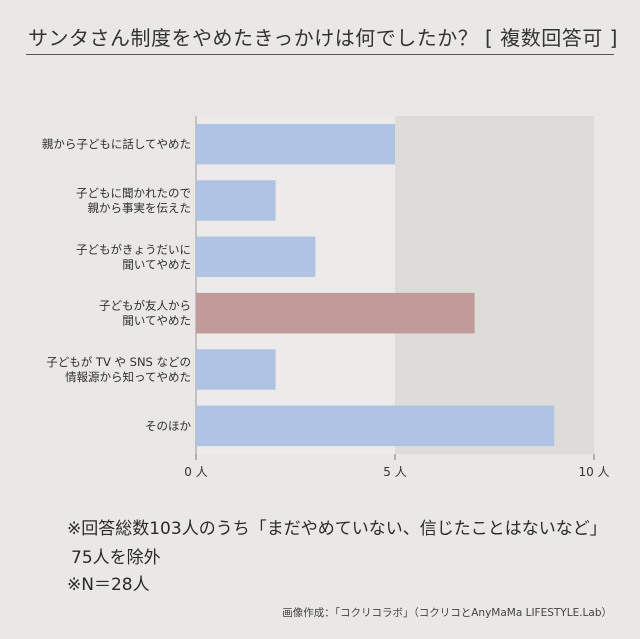 Image resolution: width=640 pixels, height=639 pixels. I want to click on category-label-line: 子どもがきょうだいに, so click(133, 249).